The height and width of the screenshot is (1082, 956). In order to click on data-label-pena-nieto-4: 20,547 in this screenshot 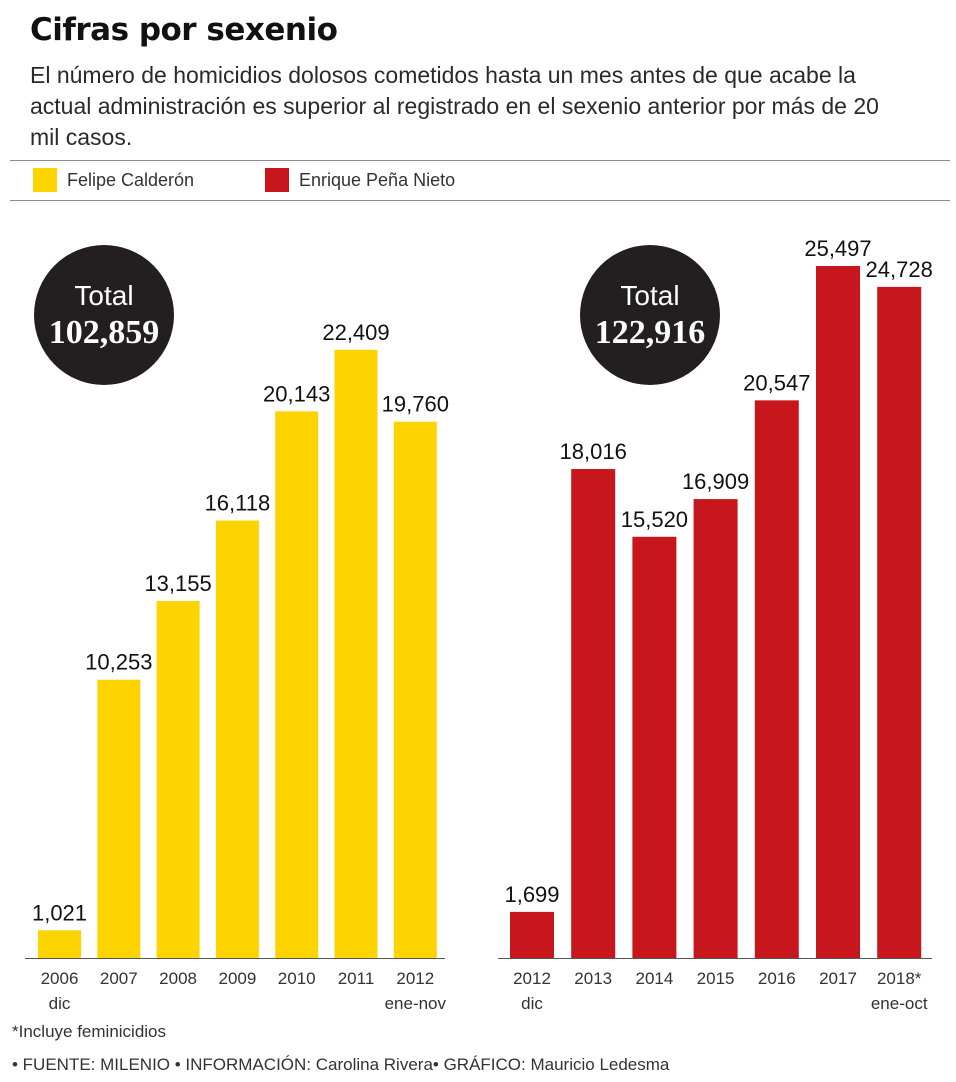, I will do `click(776, 382)`.